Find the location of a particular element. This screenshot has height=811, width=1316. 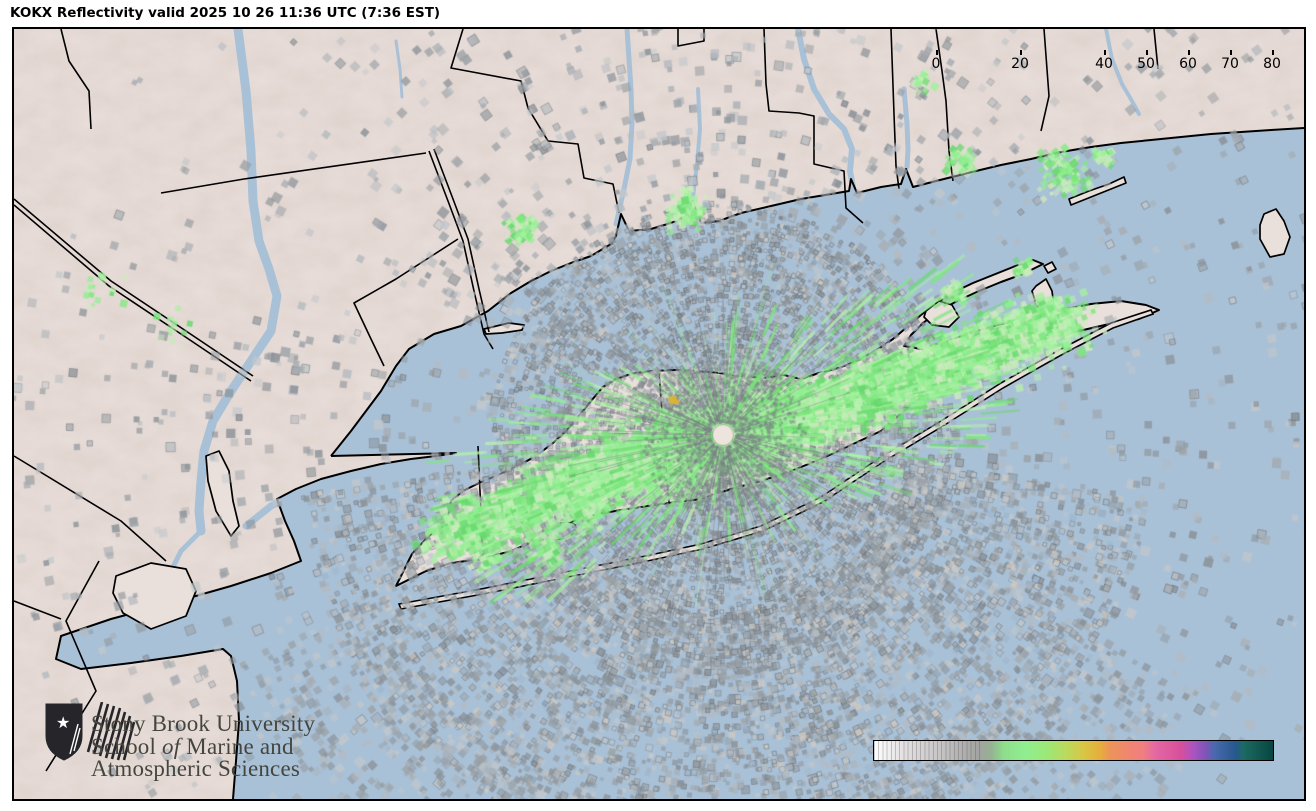

colorbar-tick-label: 50 is located at coordinates (1146, 64).